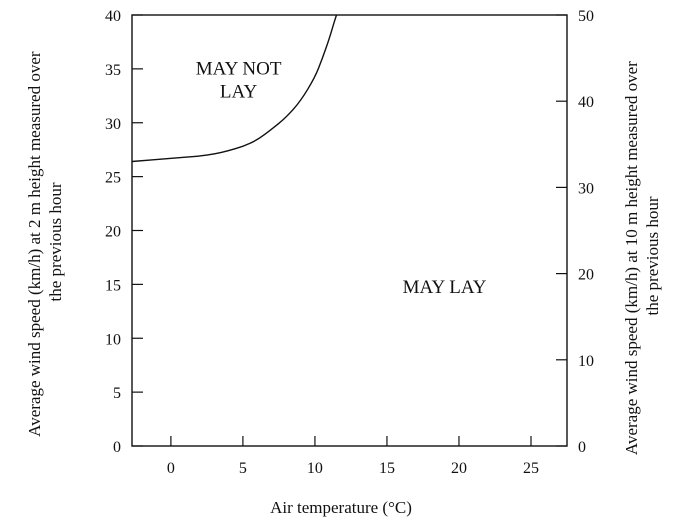 The width and height of the screenshot is (681, 521). Describe the element at coordinates (586, 188) in the screenshot. I see `y-right-tick-label: 30` at that location.